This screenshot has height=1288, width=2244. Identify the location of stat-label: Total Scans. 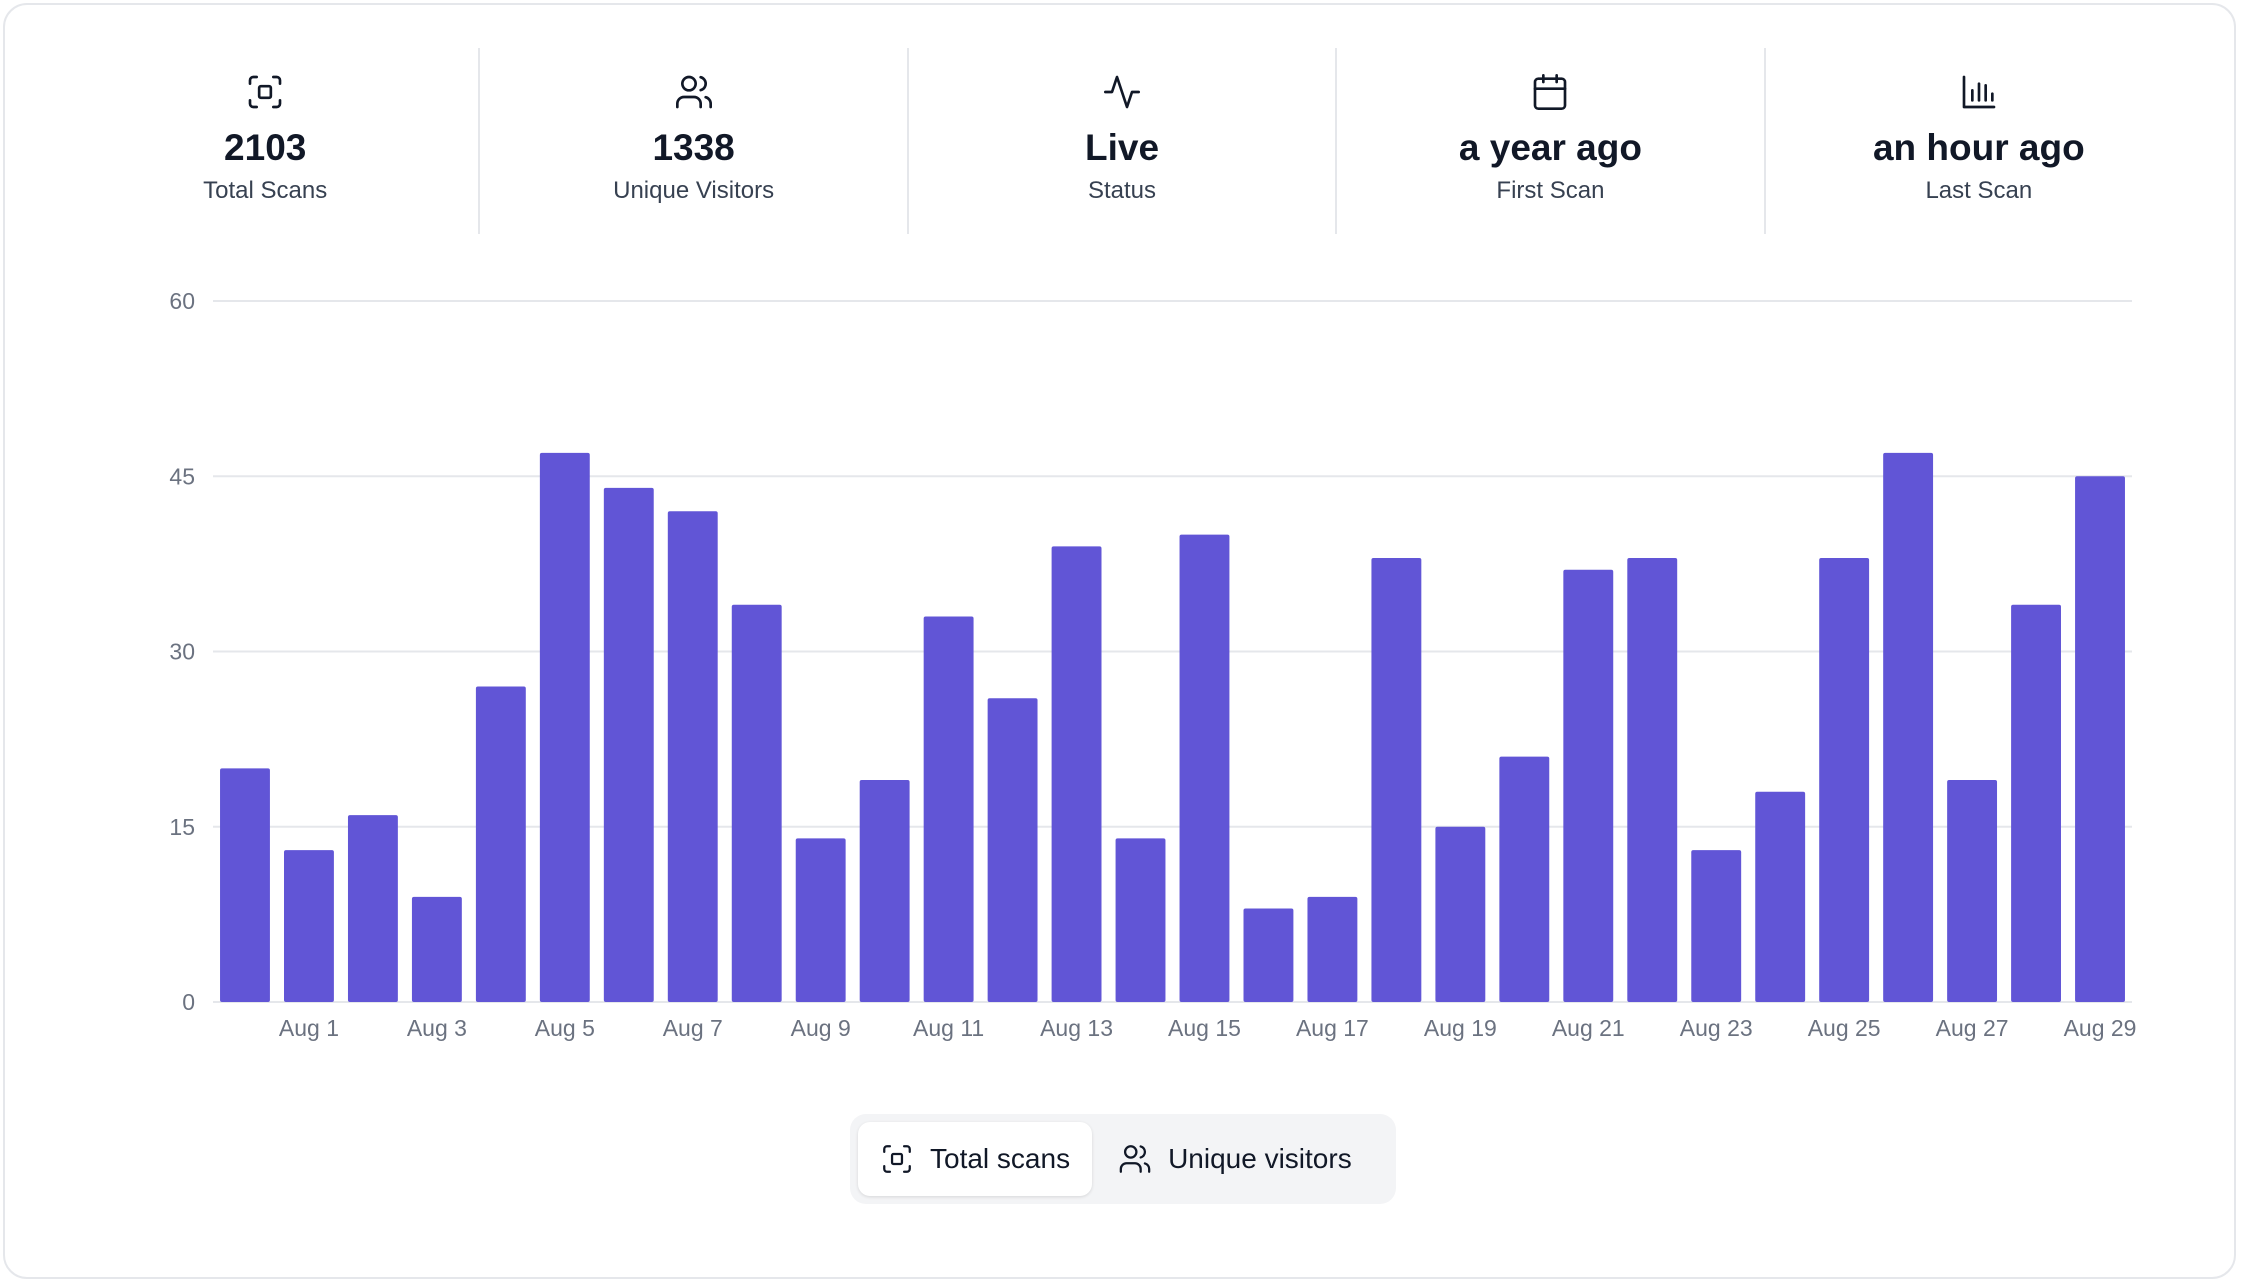
(265, 190).